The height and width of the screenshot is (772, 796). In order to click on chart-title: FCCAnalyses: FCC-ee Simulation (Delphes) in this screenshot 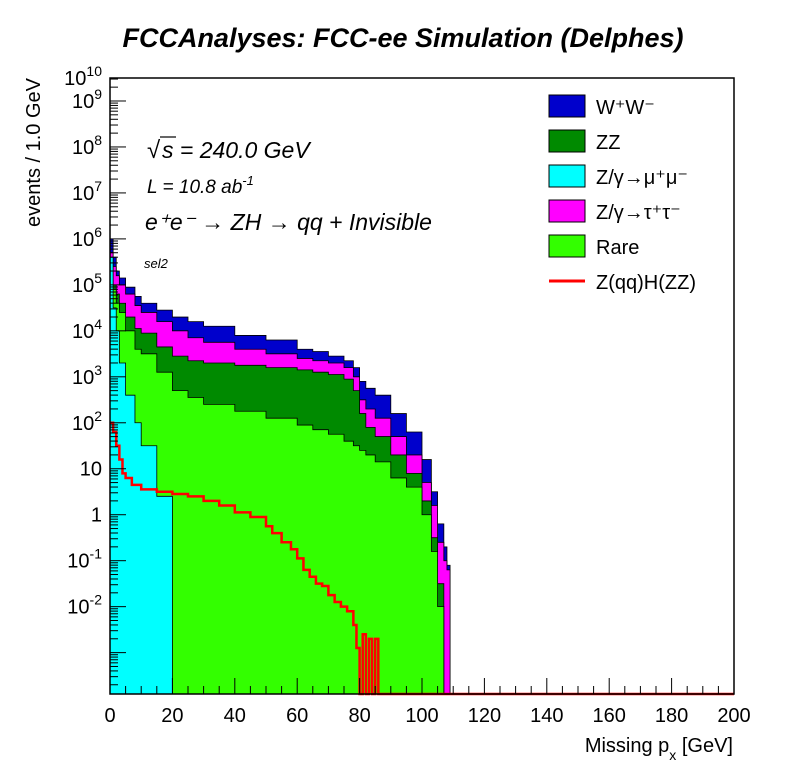, I will do `click(402, 38)`.